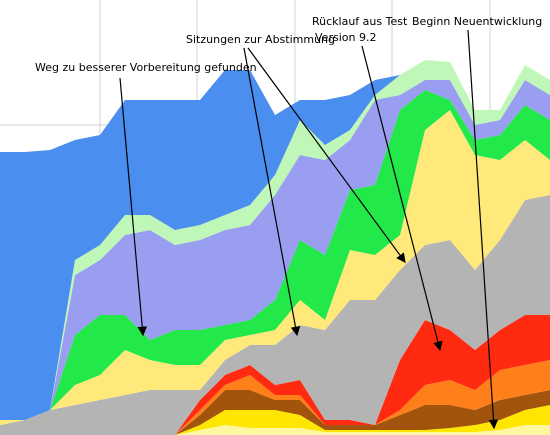 This screenshot has width=550, height=435. Describe the element at coordinates (360, 21) in the screenshot. I see `annotation: Rücklauf aus Test` at that location.